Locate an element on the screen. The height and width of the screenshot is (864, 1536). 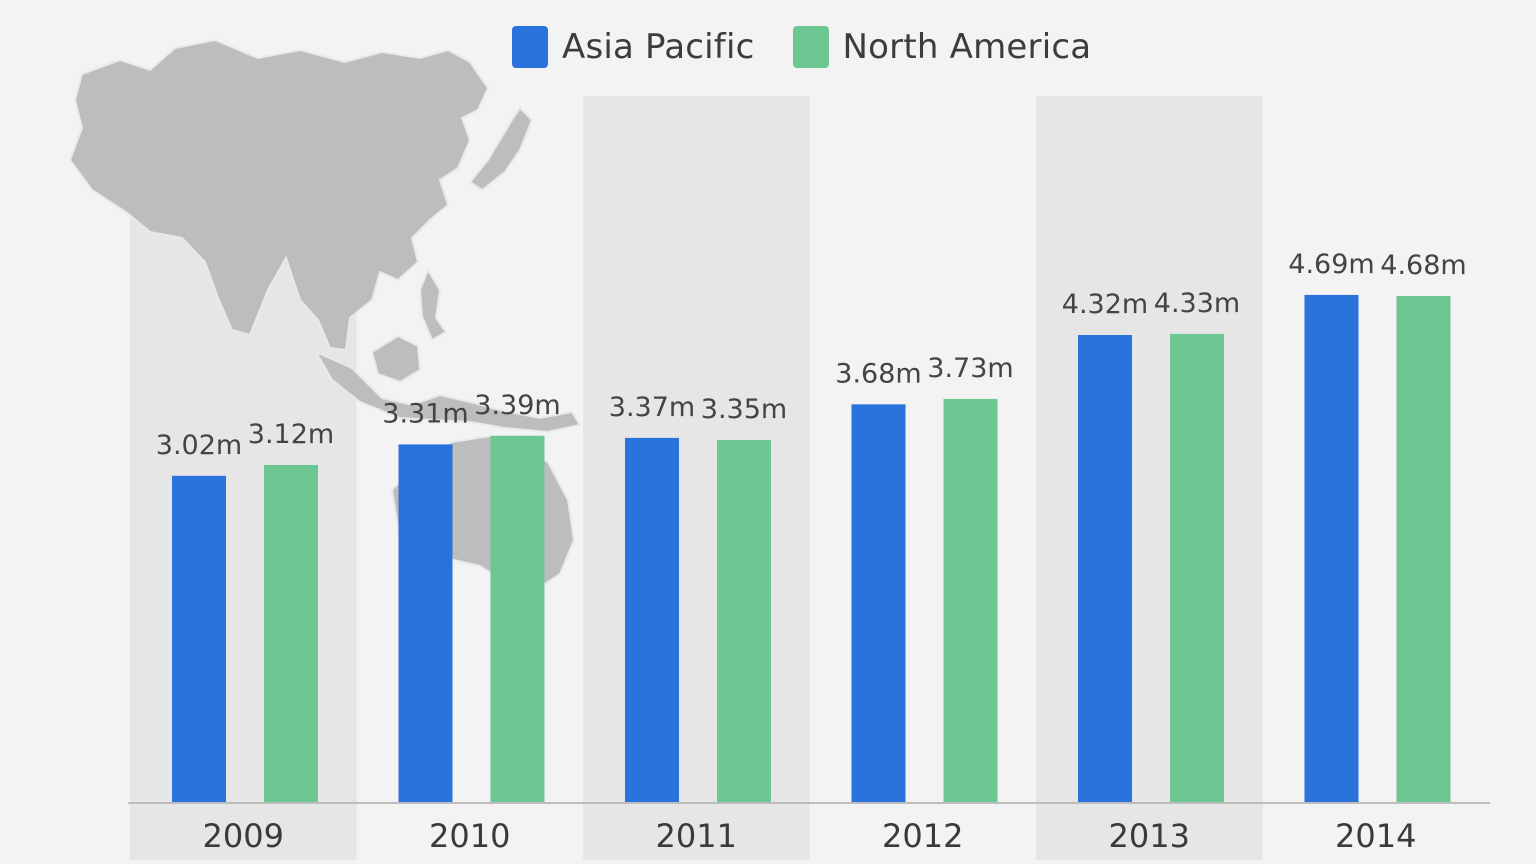
bar-asia-pacific-2012 is located at coordinates (878, 603).